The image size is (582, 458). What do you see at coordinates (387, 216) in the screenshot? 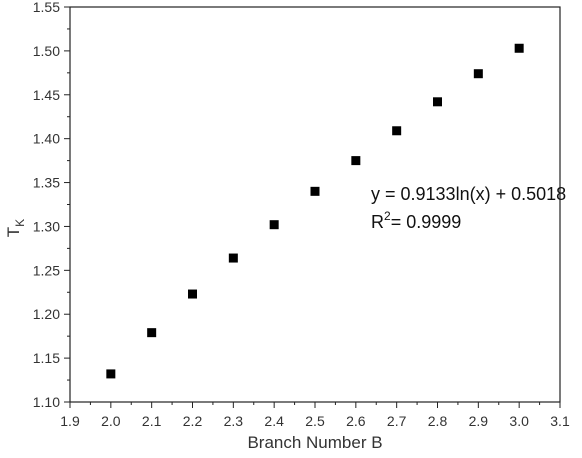
I see `r-squared-superscript: 2` at bounding box center [387, 216].